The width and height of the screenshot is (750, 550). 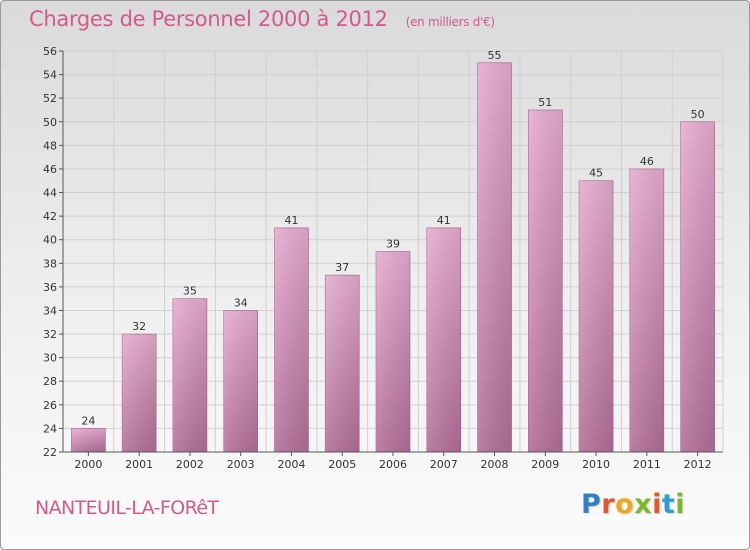 I want to click on data-label: 39, so click(x=393, y=244).